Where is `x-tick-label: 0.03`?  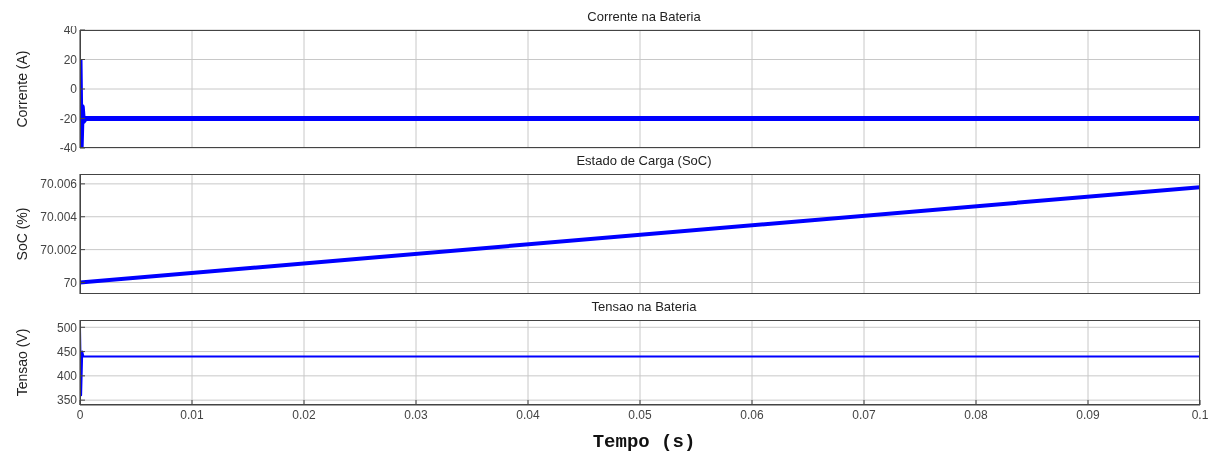
x-tick-label: 0.03 is located at coordinates (416, 414).